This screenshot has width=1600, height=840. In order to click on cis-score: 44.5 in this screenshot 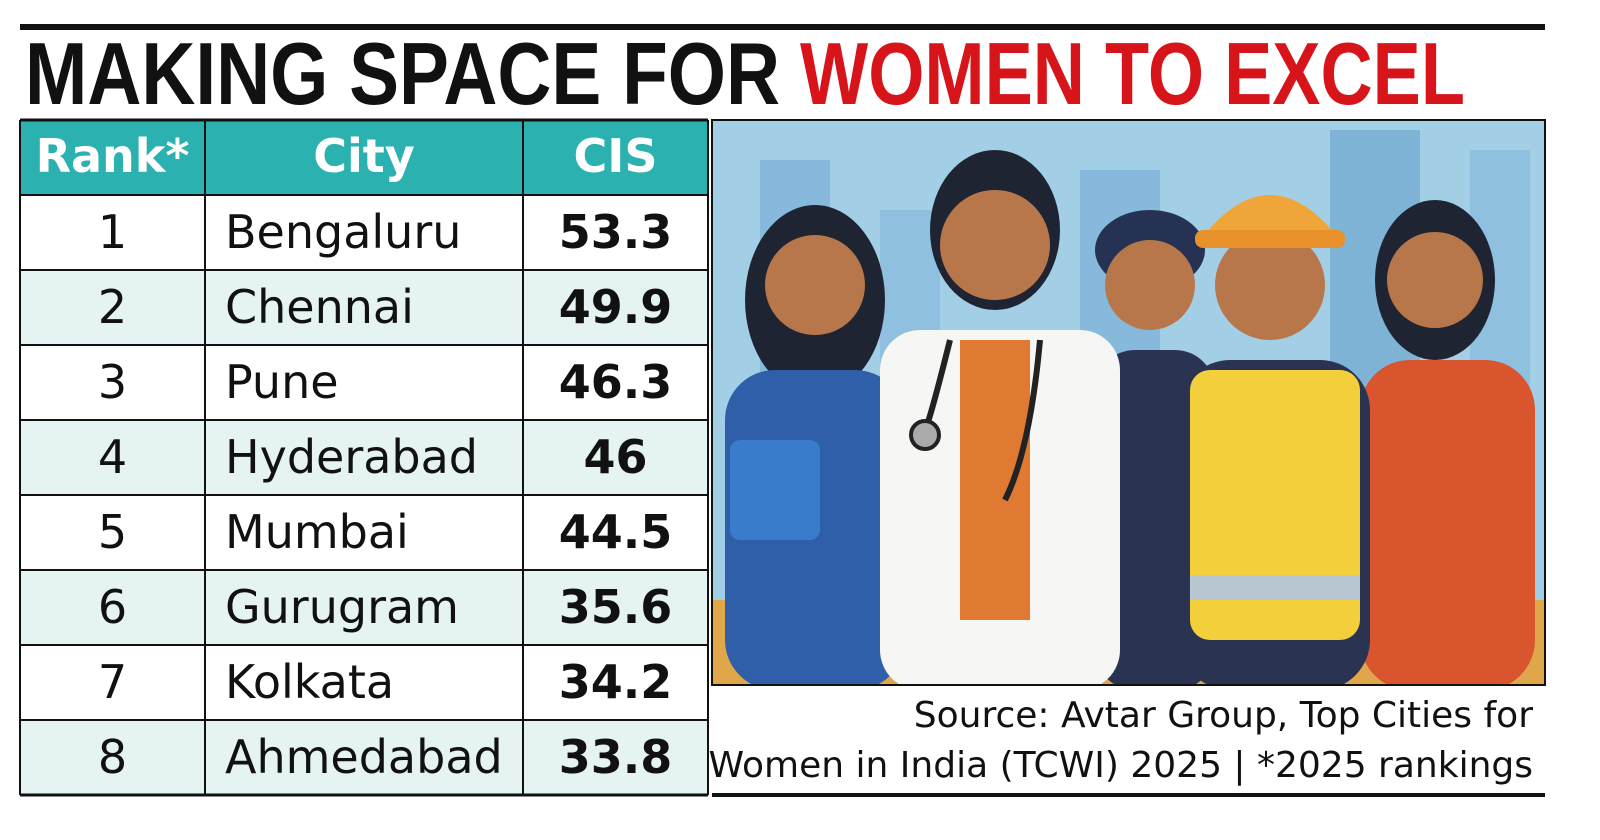, I will do `click(616, 532)`.